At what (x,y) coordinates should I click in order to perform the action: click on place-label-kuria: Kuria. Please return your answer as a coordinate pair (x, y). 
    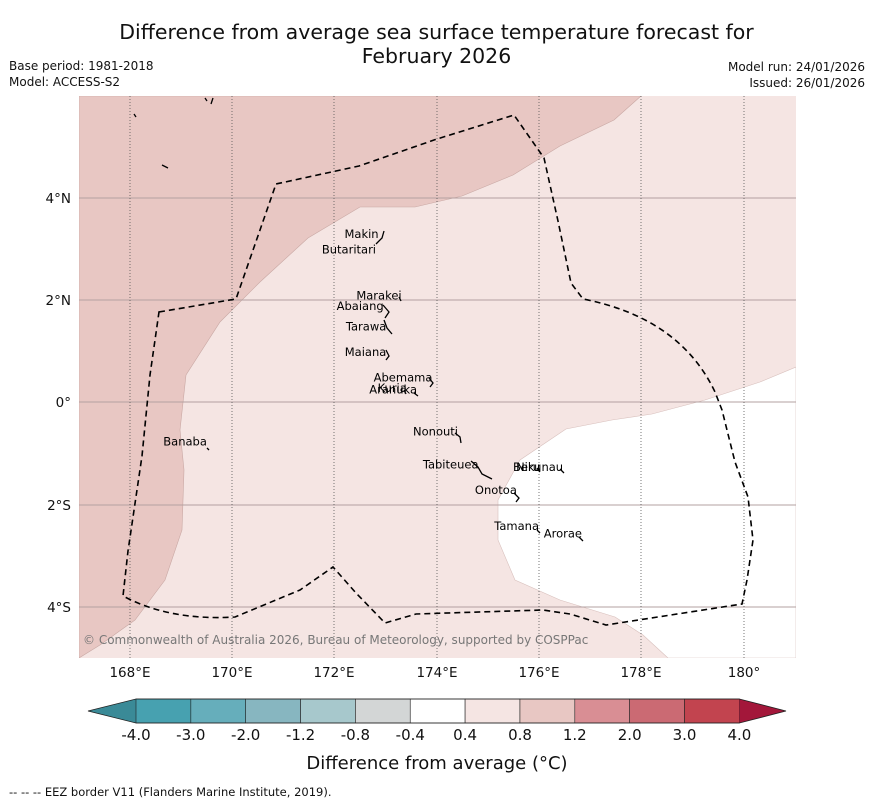
    Looking at the image, I should click on (392, 388).